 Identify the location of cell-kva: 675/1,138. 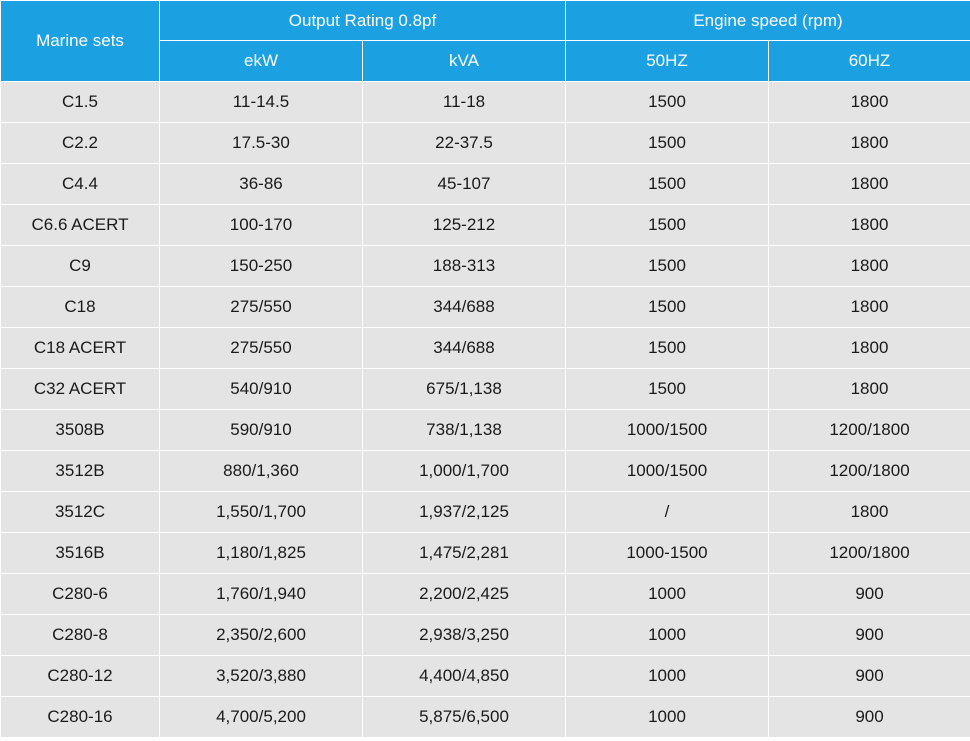
(464, 389).